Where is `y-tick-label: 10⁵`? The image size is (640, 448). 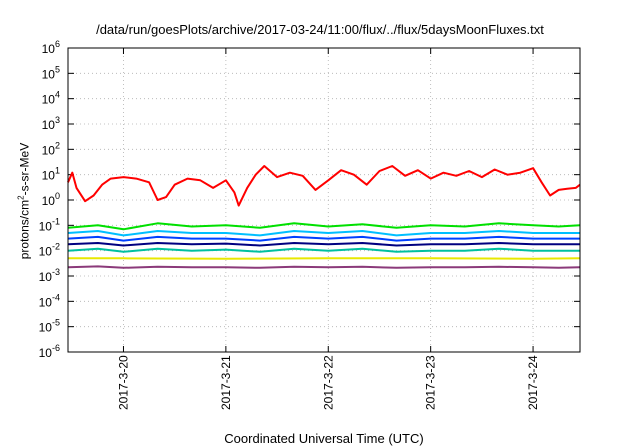
y-tick-label: 10⁵ is located at coordinates (51, 72).